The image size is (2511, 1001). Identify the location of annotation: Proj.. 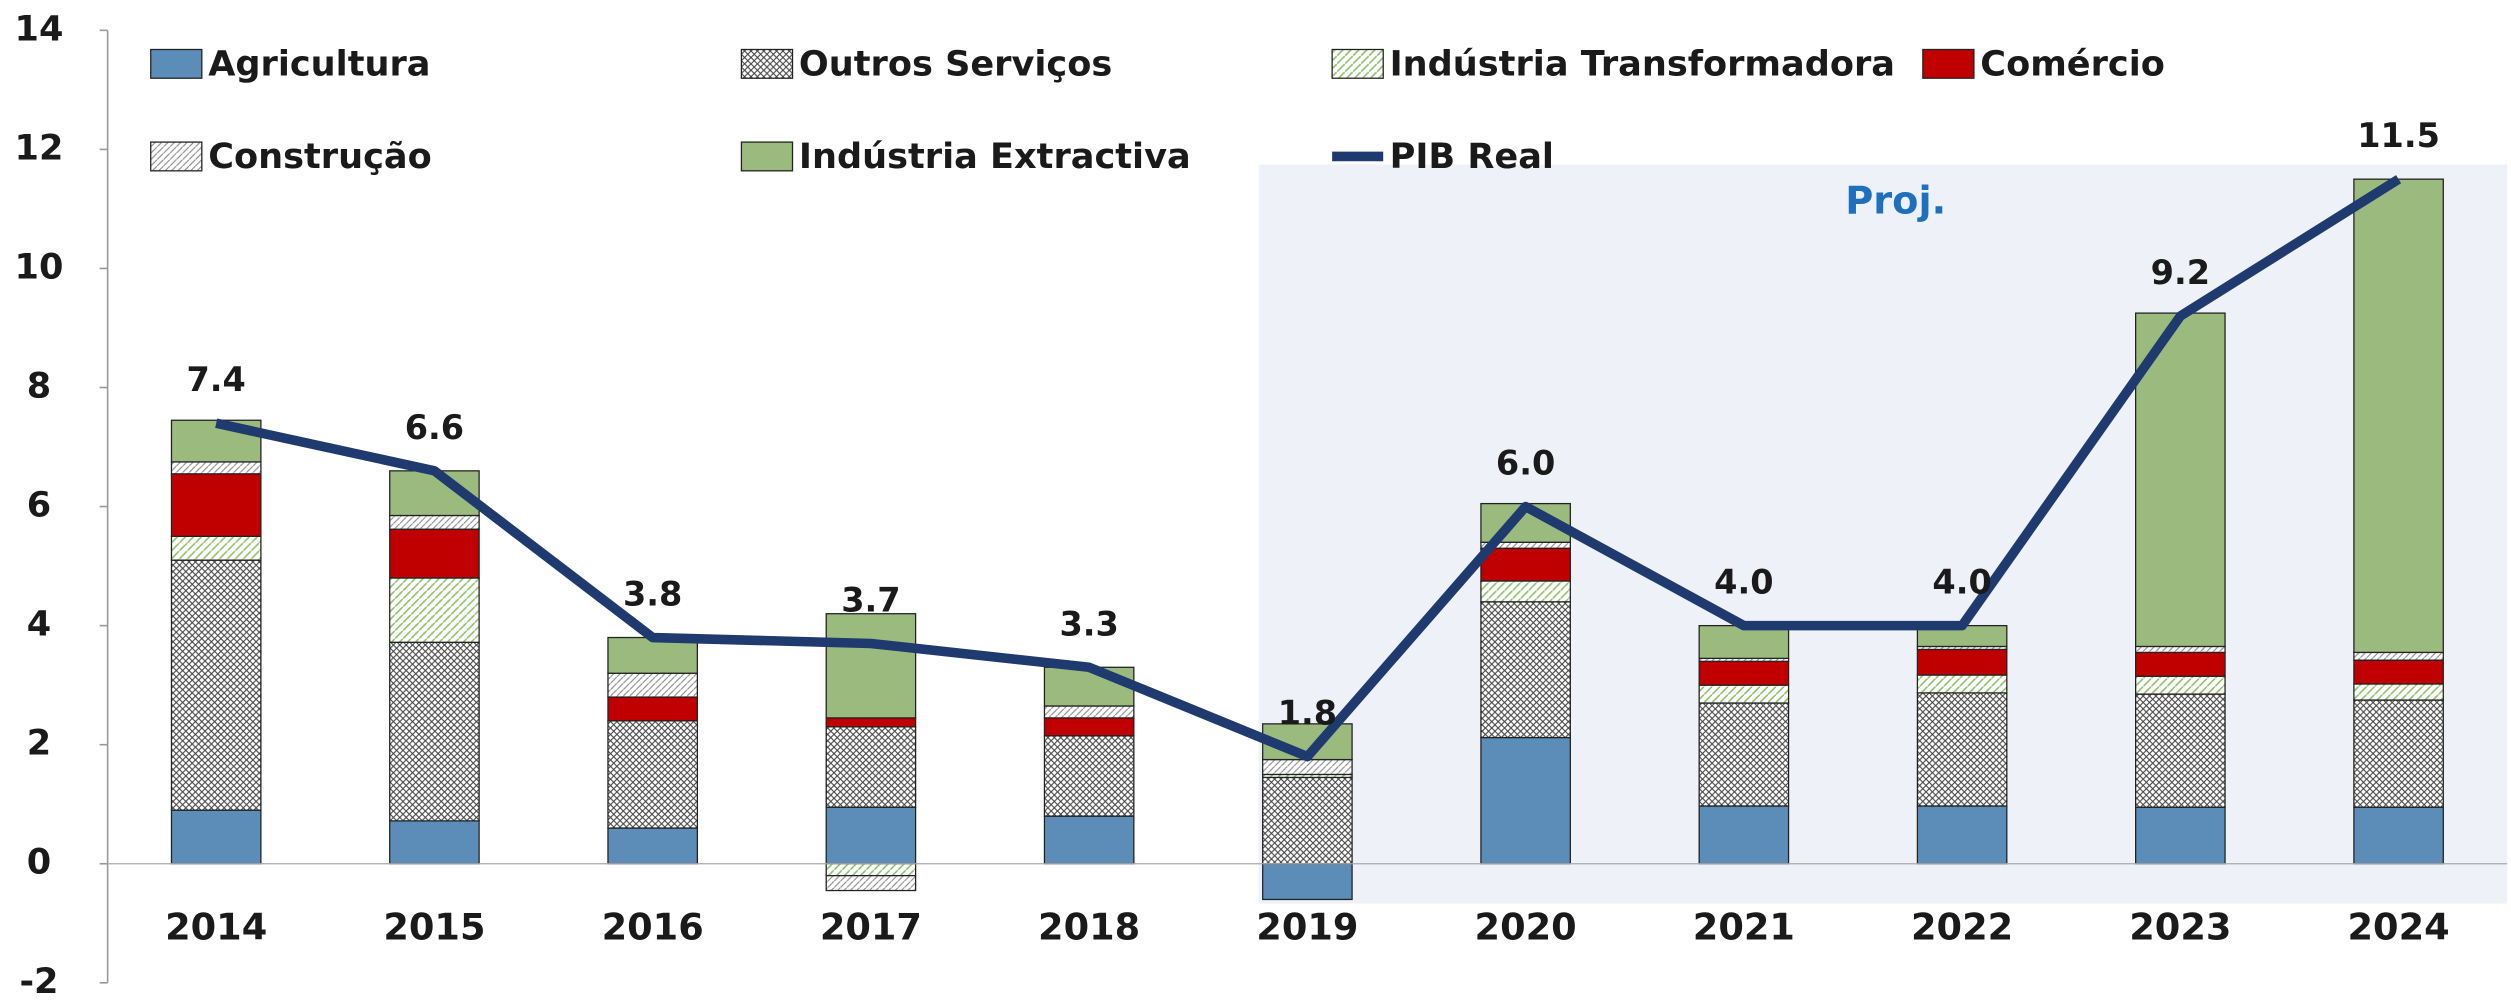
(1895, 200).